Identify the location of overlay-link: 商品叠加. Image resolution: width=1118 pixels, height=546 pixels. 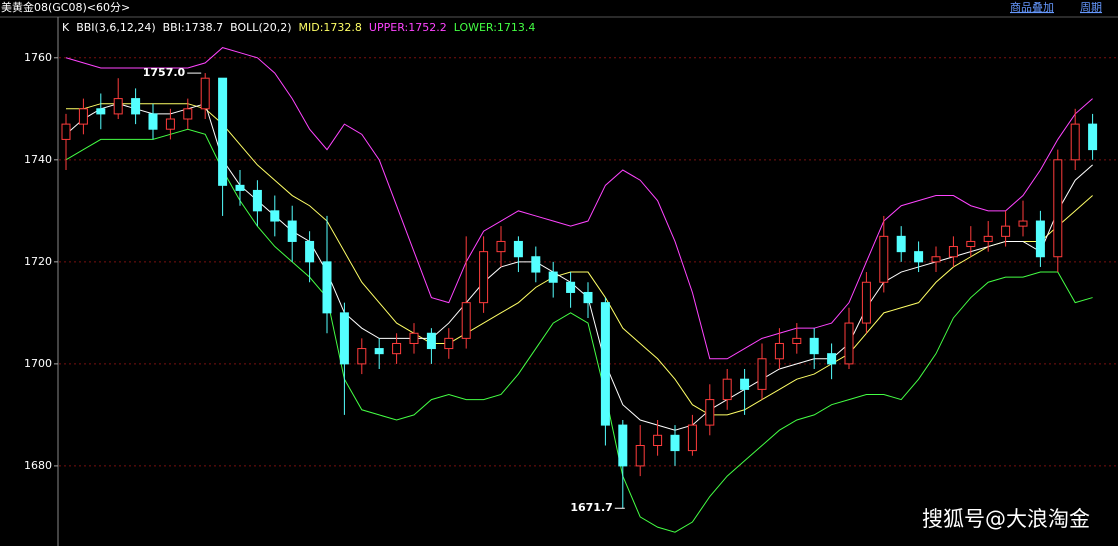
(1032, 7).